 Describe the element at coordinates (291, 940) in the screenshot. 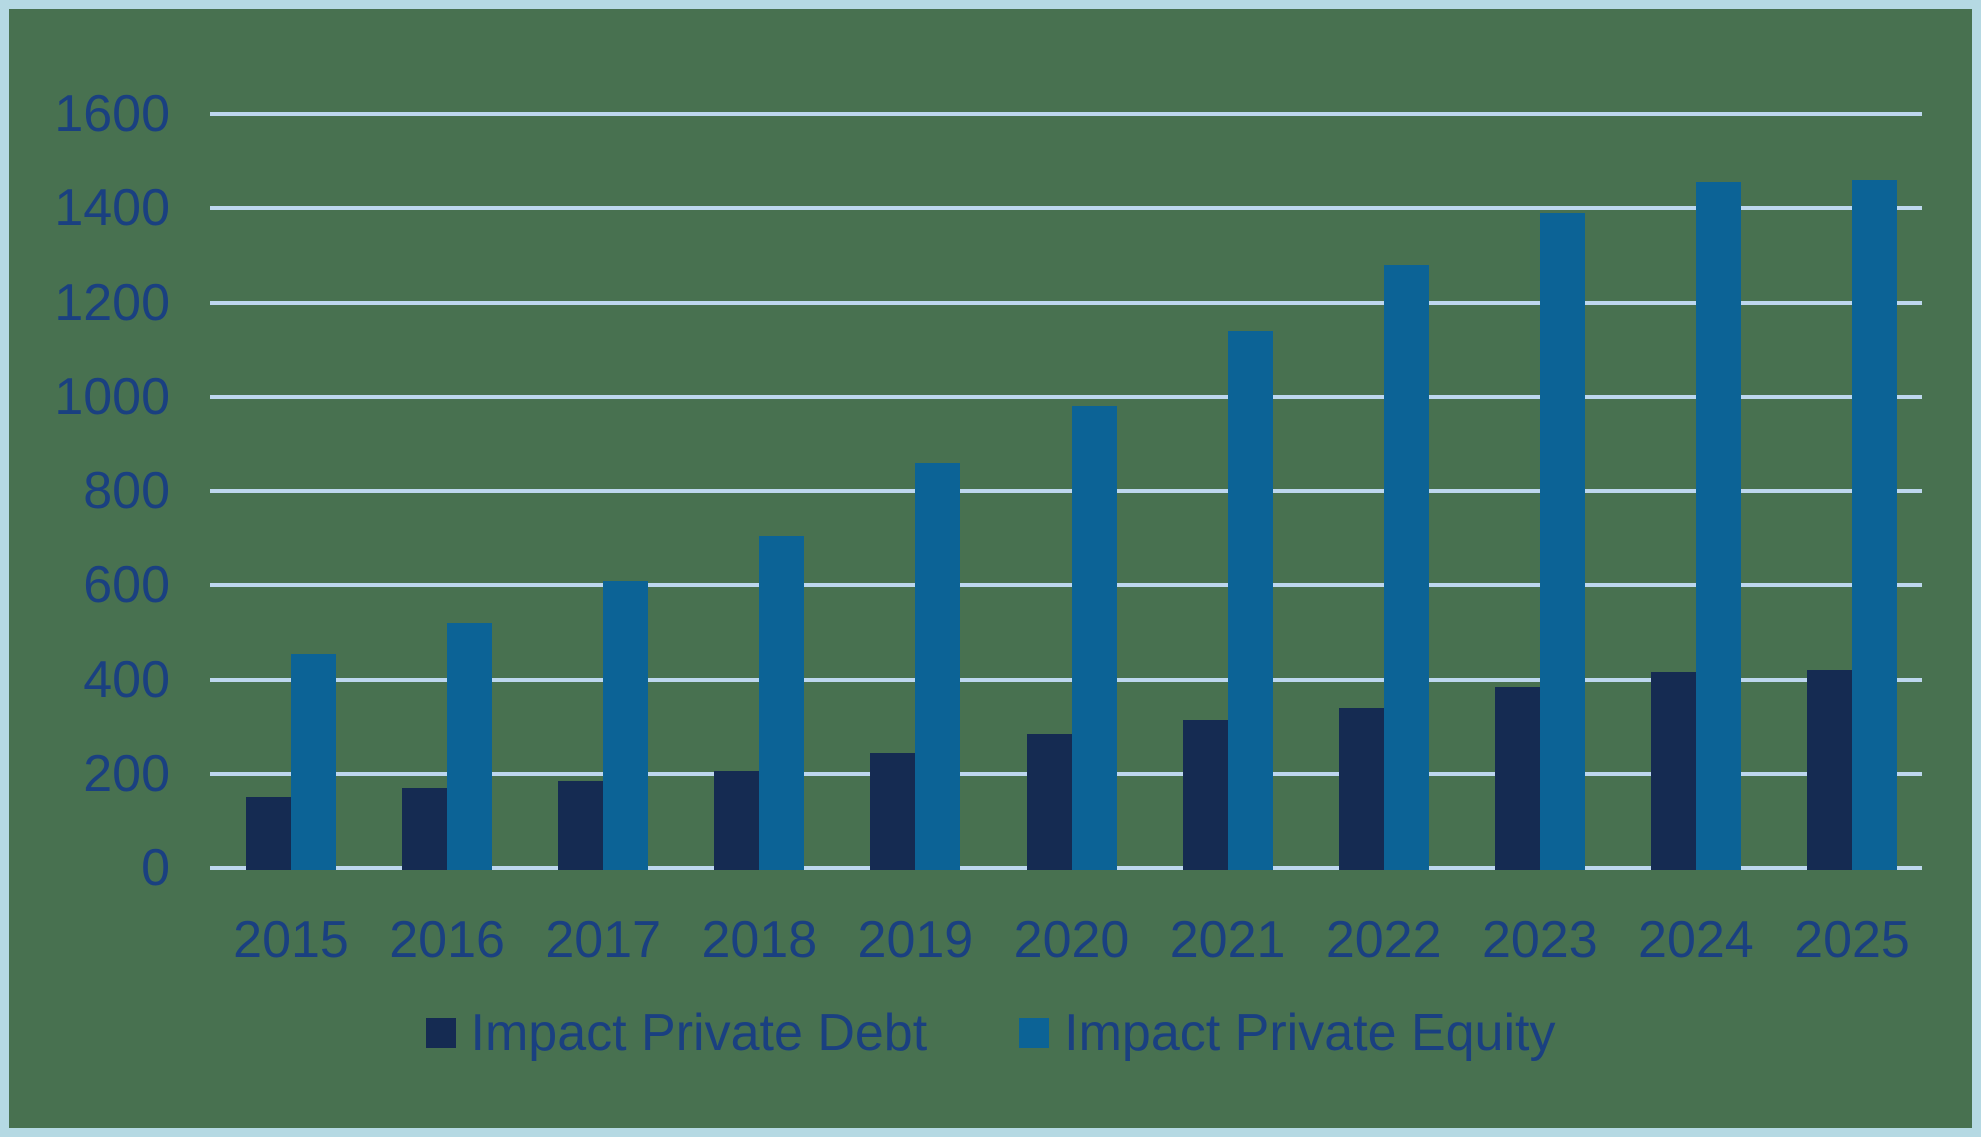

I see `x-tick-label-2015: 2015` at that location.